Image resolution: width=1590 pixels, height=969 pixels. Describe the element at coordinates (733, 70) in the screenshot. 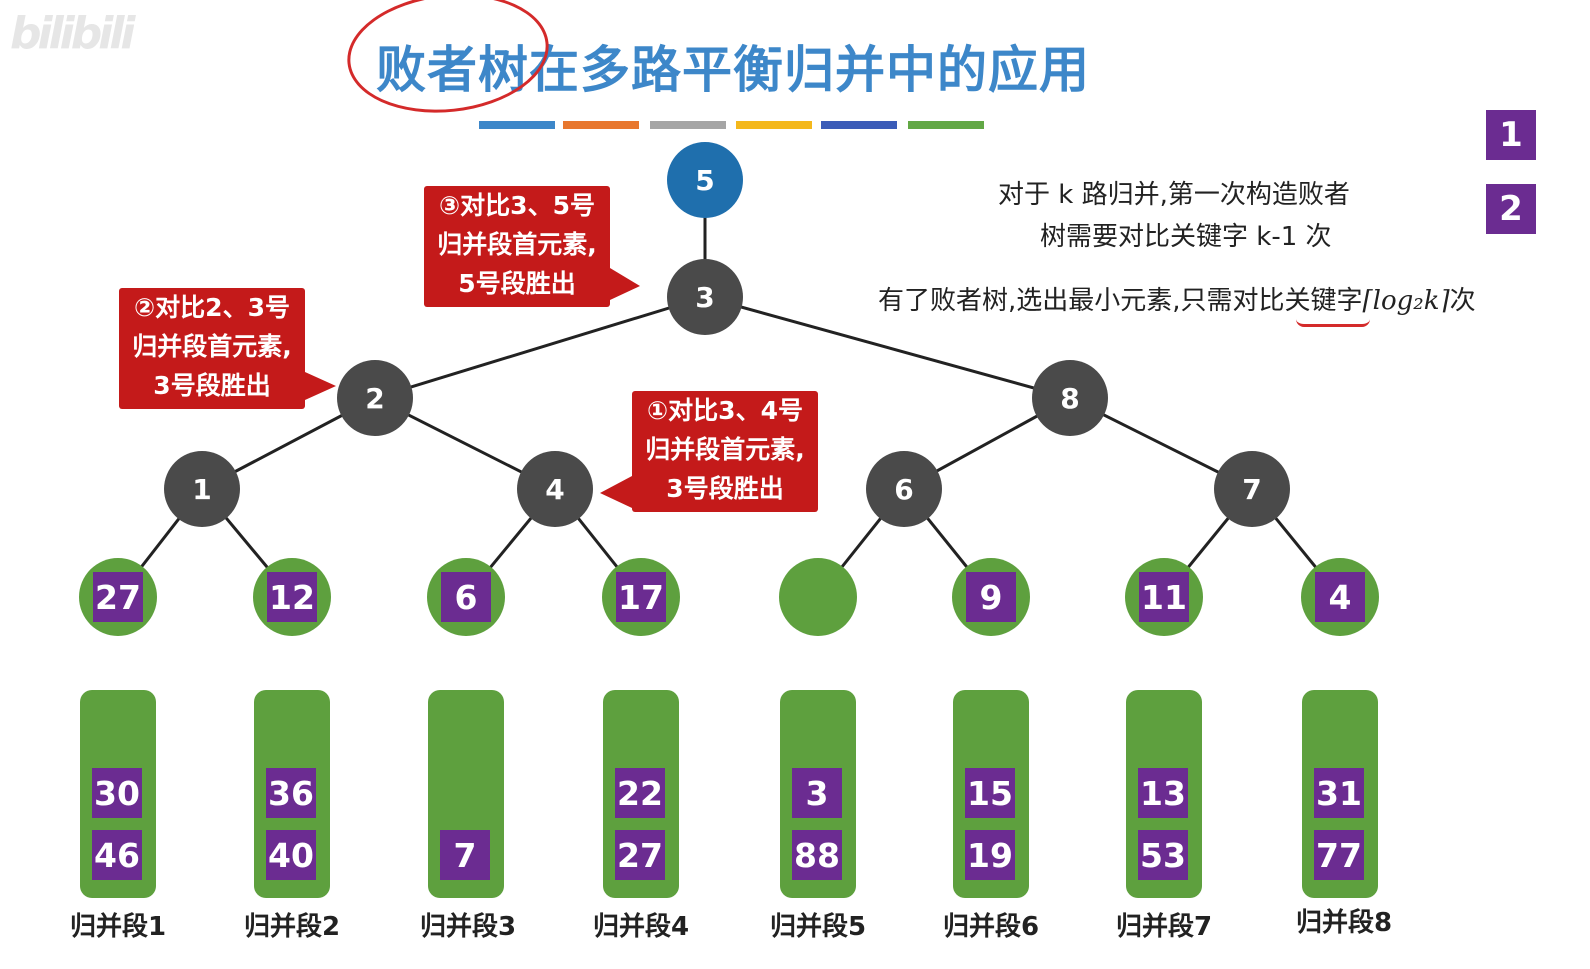

I see `page-title: 败者树在多路平衡归并中的应用` at that location.